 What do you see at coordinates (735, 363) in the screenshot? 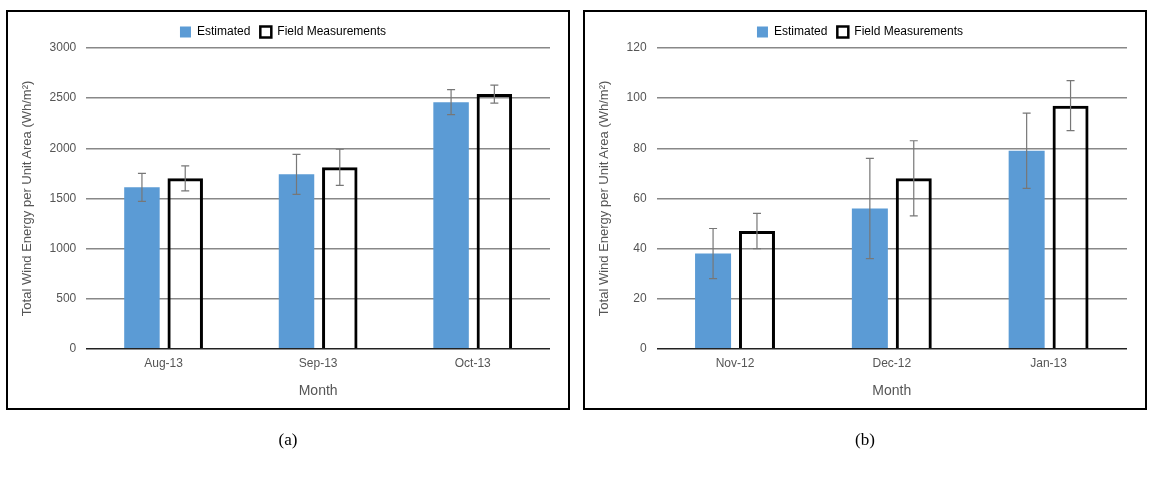
I see `x-tick-label: Nov-12` at bounding box center [735, 363].